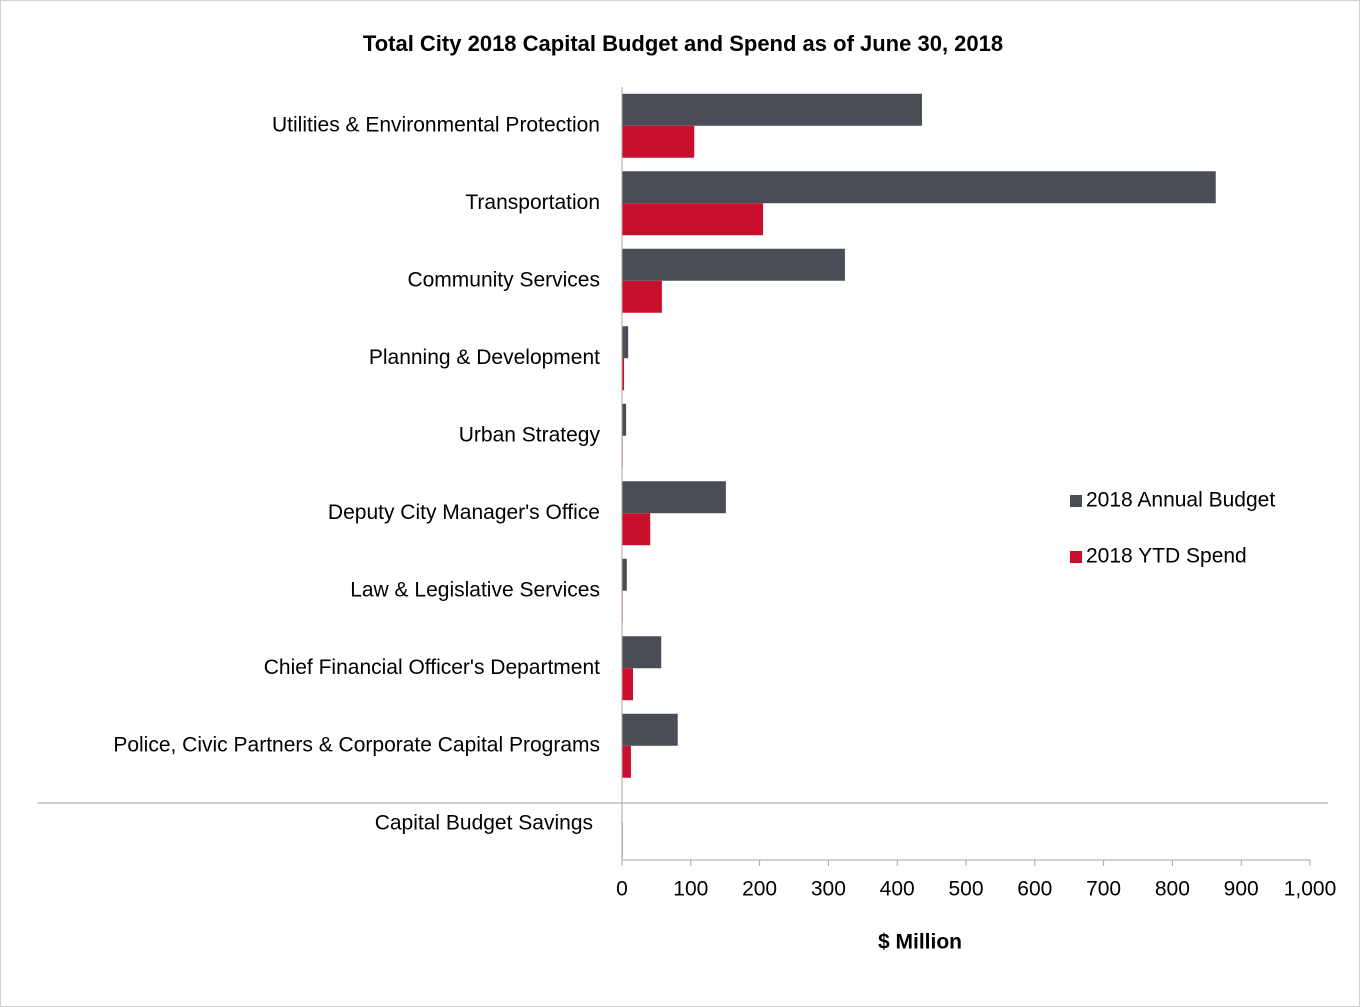  What do you see at coordinates (1180, 500) in the screenshot?
I see `legend-label: 2018 Annual Budget` at bounding box center [1180, 500].